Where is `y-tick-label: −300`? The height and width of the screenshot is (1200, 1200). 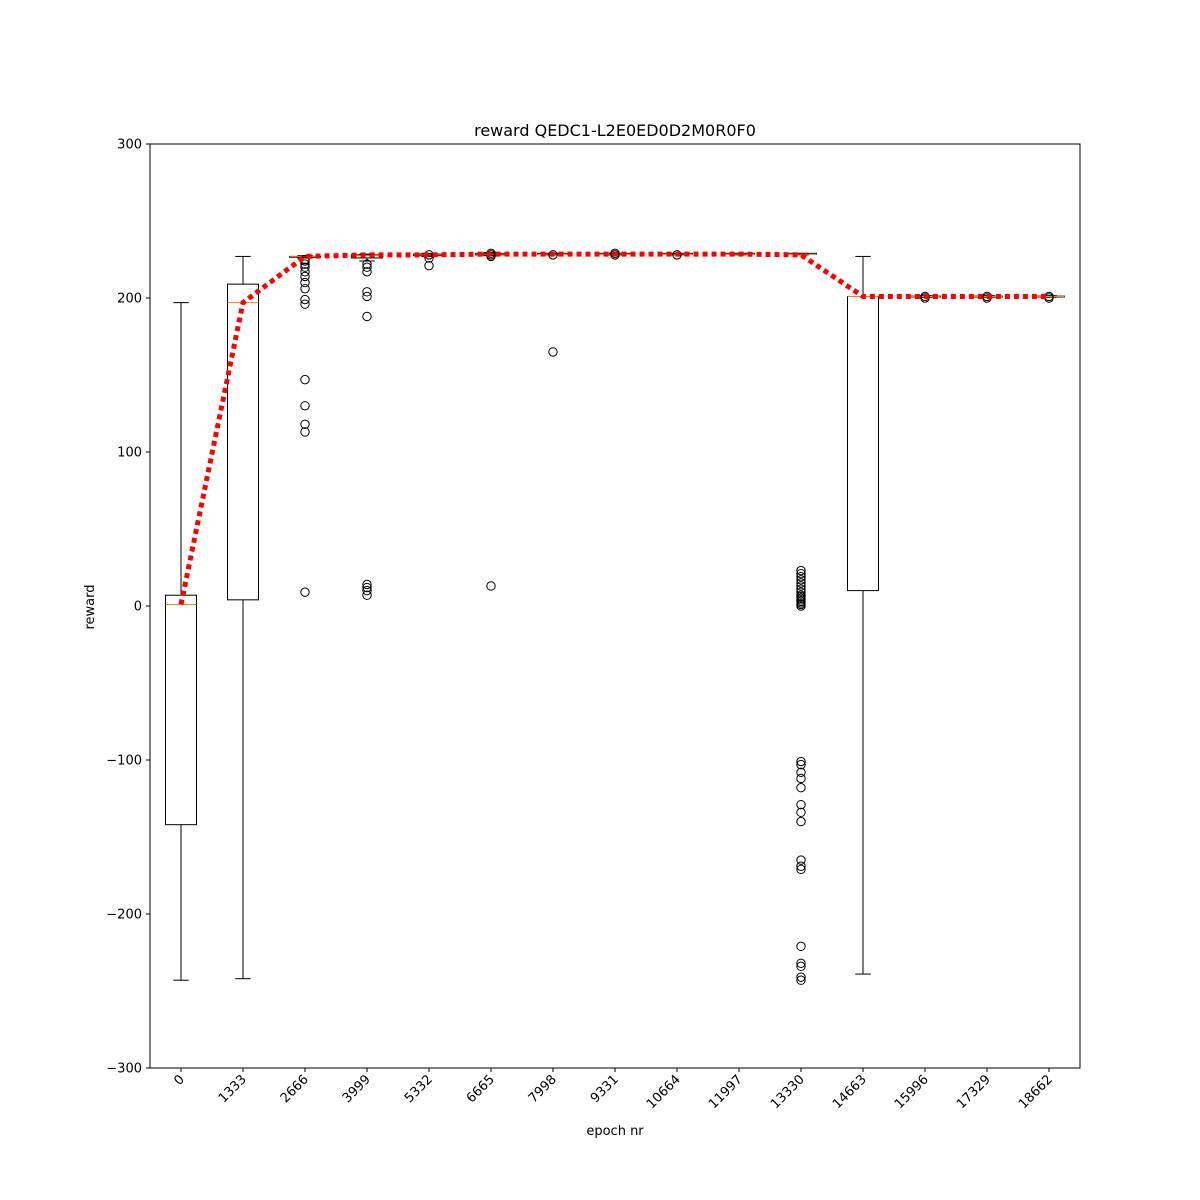 y-tick-label: −300 is located at coordinates (124, 1069).